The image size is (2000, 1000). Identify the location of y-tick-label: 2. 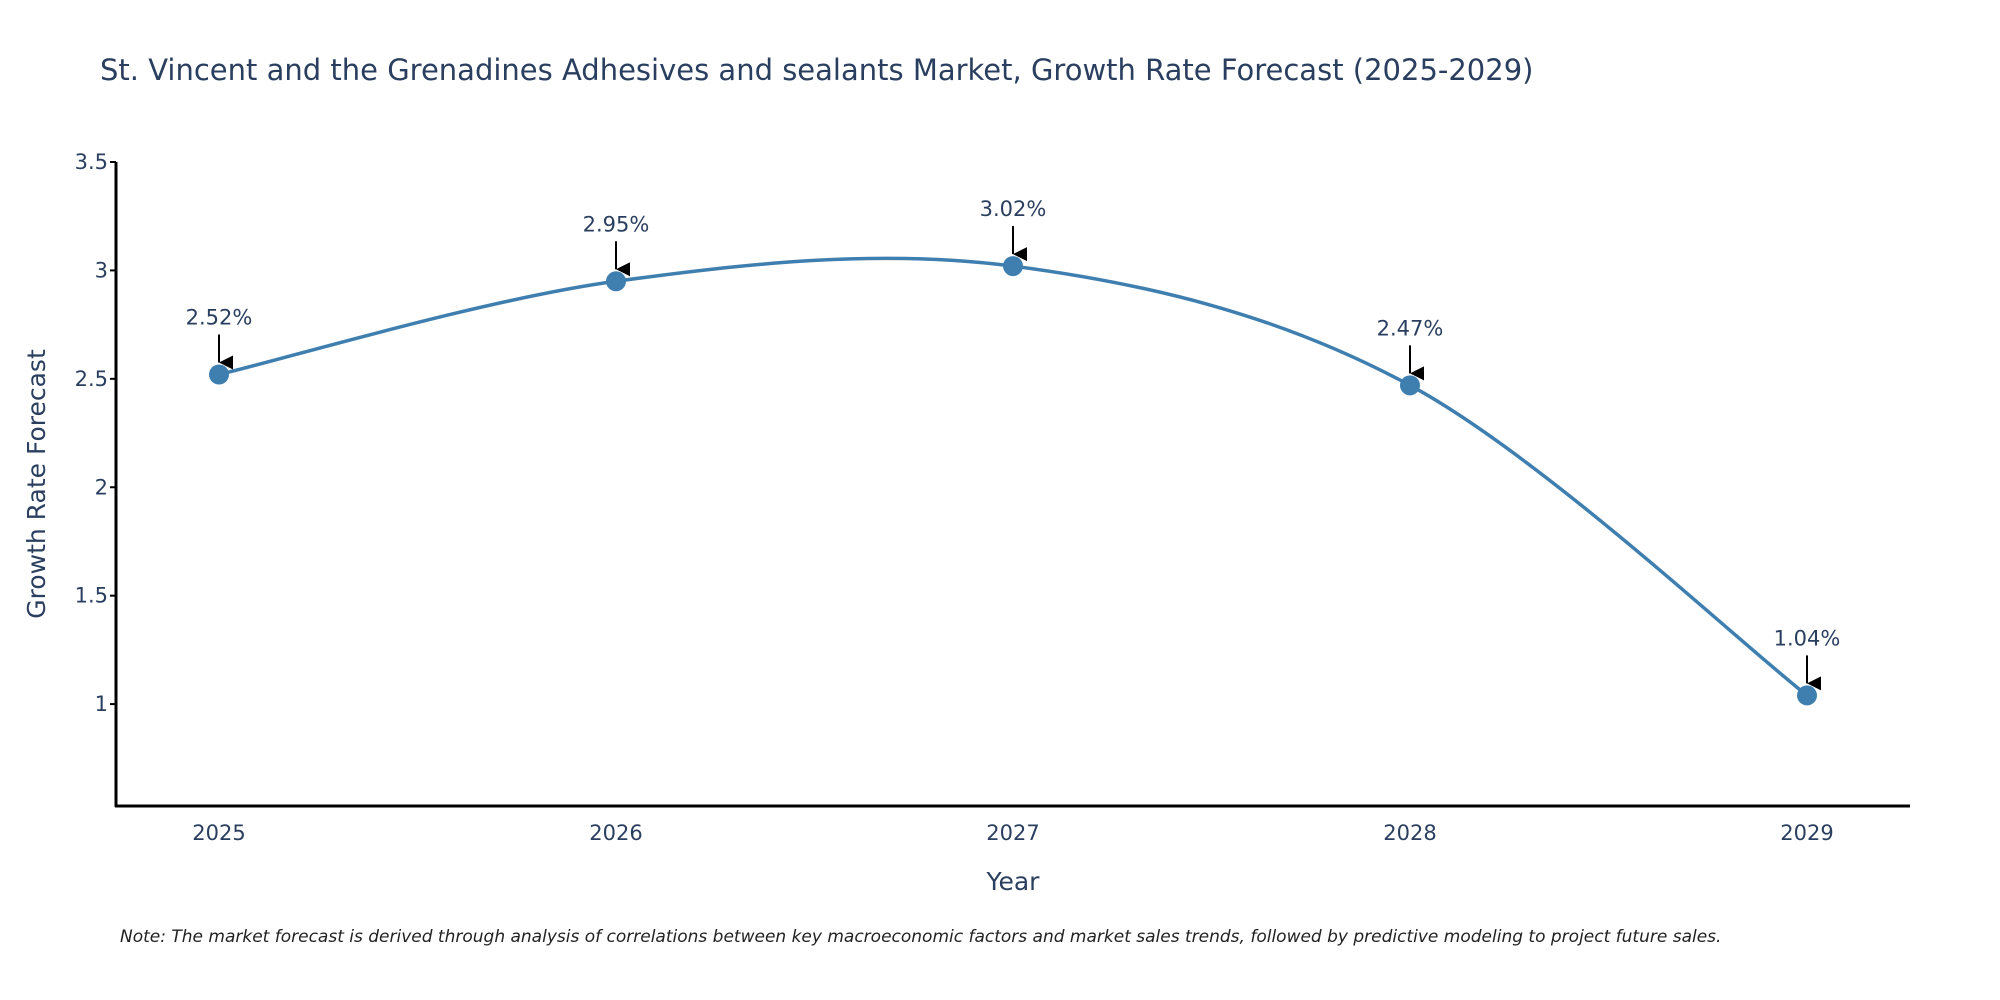
(101, 487).